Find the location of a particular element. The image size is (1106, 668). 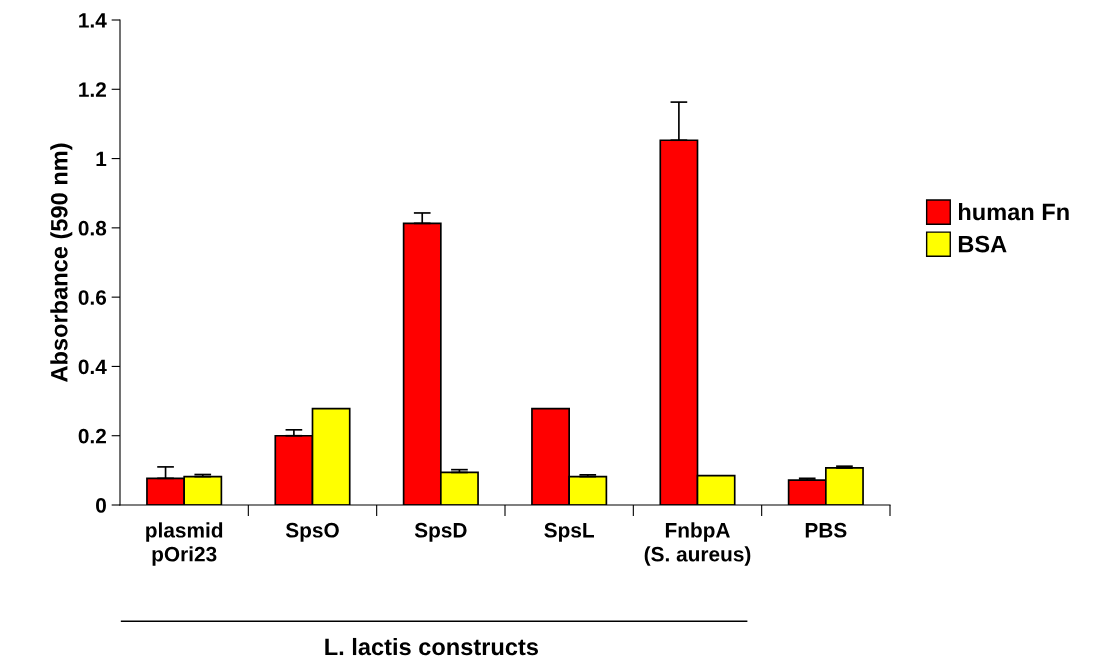

x-tick-label: SpsL is located at coordinates (569, 532).